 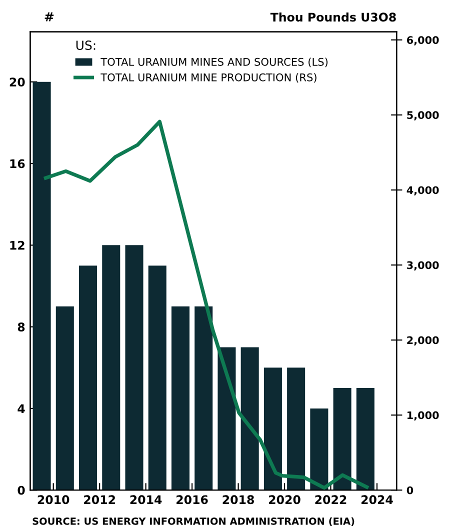 I want to click on x-tick-label: 2018, so click(x=238, y=499).